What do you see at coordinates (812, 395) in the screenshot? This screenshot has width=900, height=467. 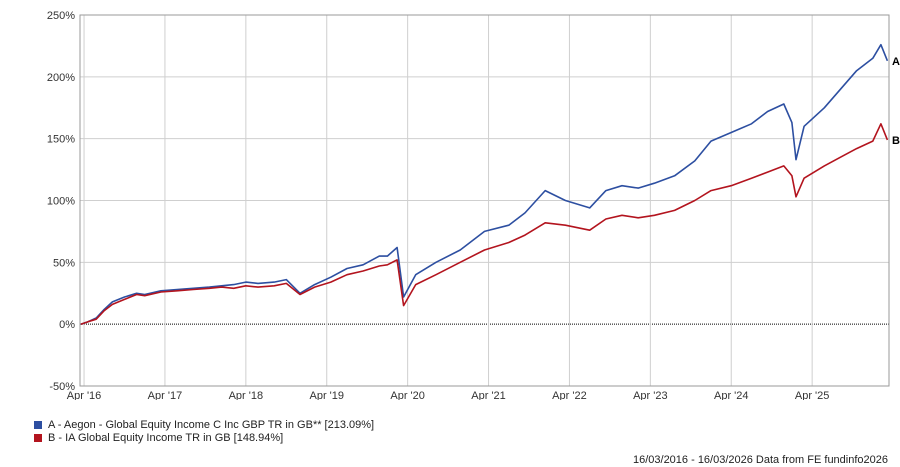 I see `x-tick-label: Apr '25` at bounding box center [812, 395].